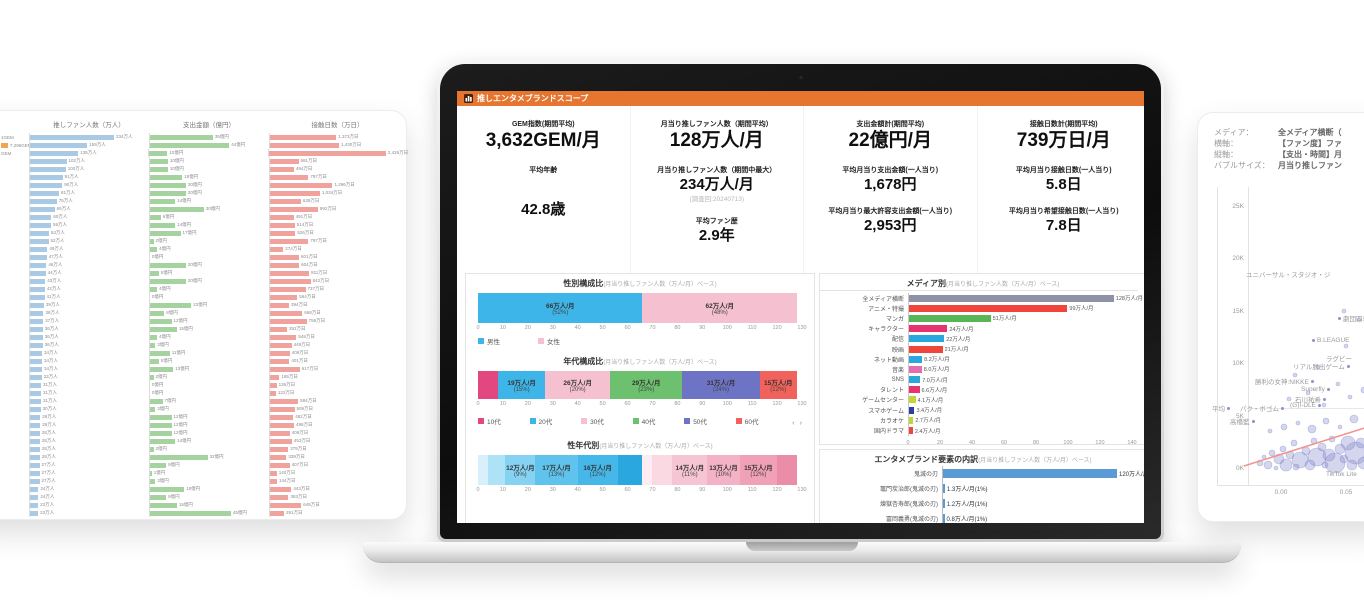 This screenshot has height=600, width=1364. What do you see at coordinates (723, 470) in the screenshot?
I see `segment: 13万人/月 (10%)` at bounding box center [723, 470].